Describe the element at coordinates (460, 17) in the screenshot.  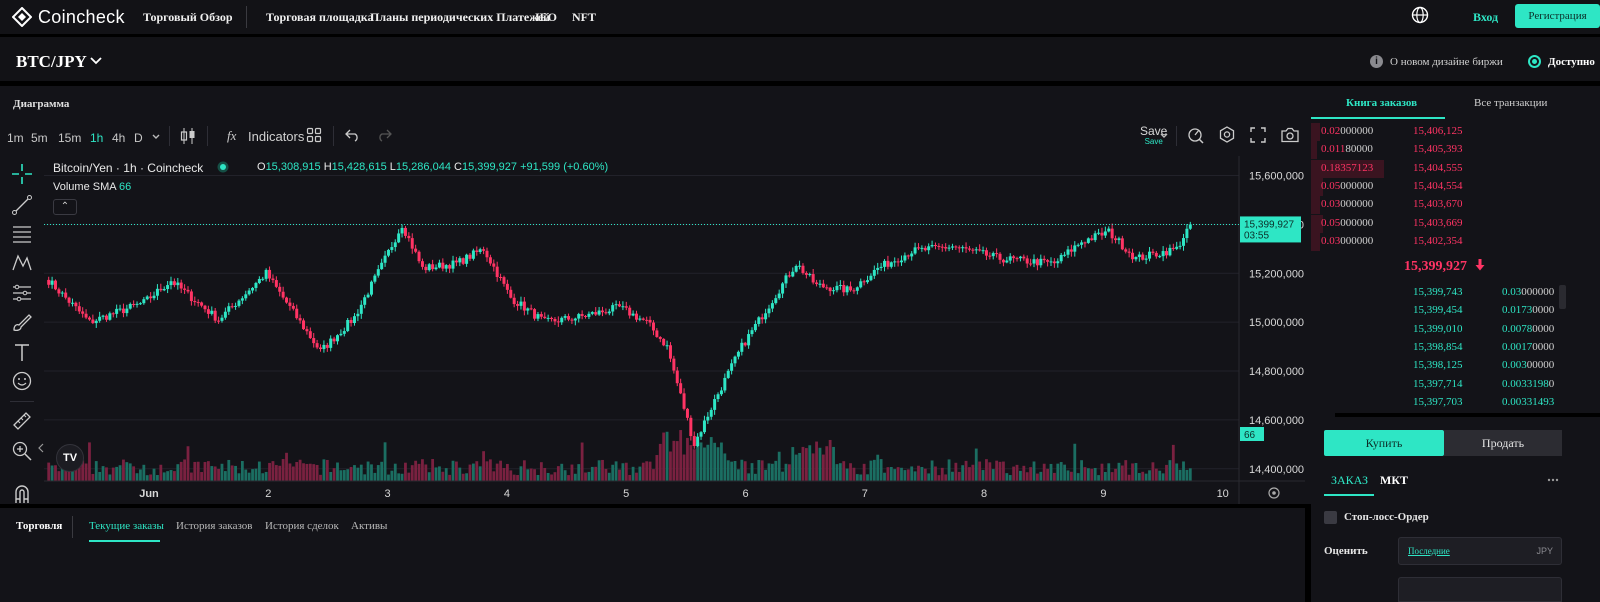
I see `nav-periodic-plans: Планы периодических Платежей` at that location.